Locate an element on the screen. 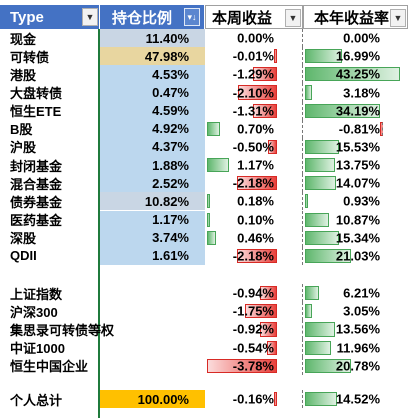  row-label: 深股 is located at coordinates (23, 239).